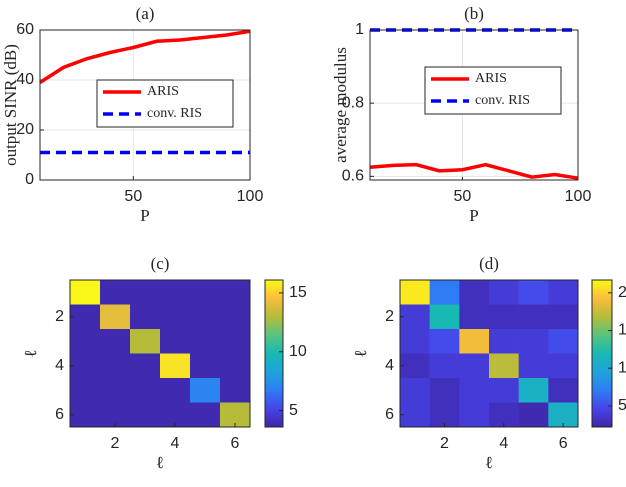 This screenshot has height=487, width=626. Describe the element at coordinates (160, 263) in the screenshot. I see `chart-title: (c)` at that location.